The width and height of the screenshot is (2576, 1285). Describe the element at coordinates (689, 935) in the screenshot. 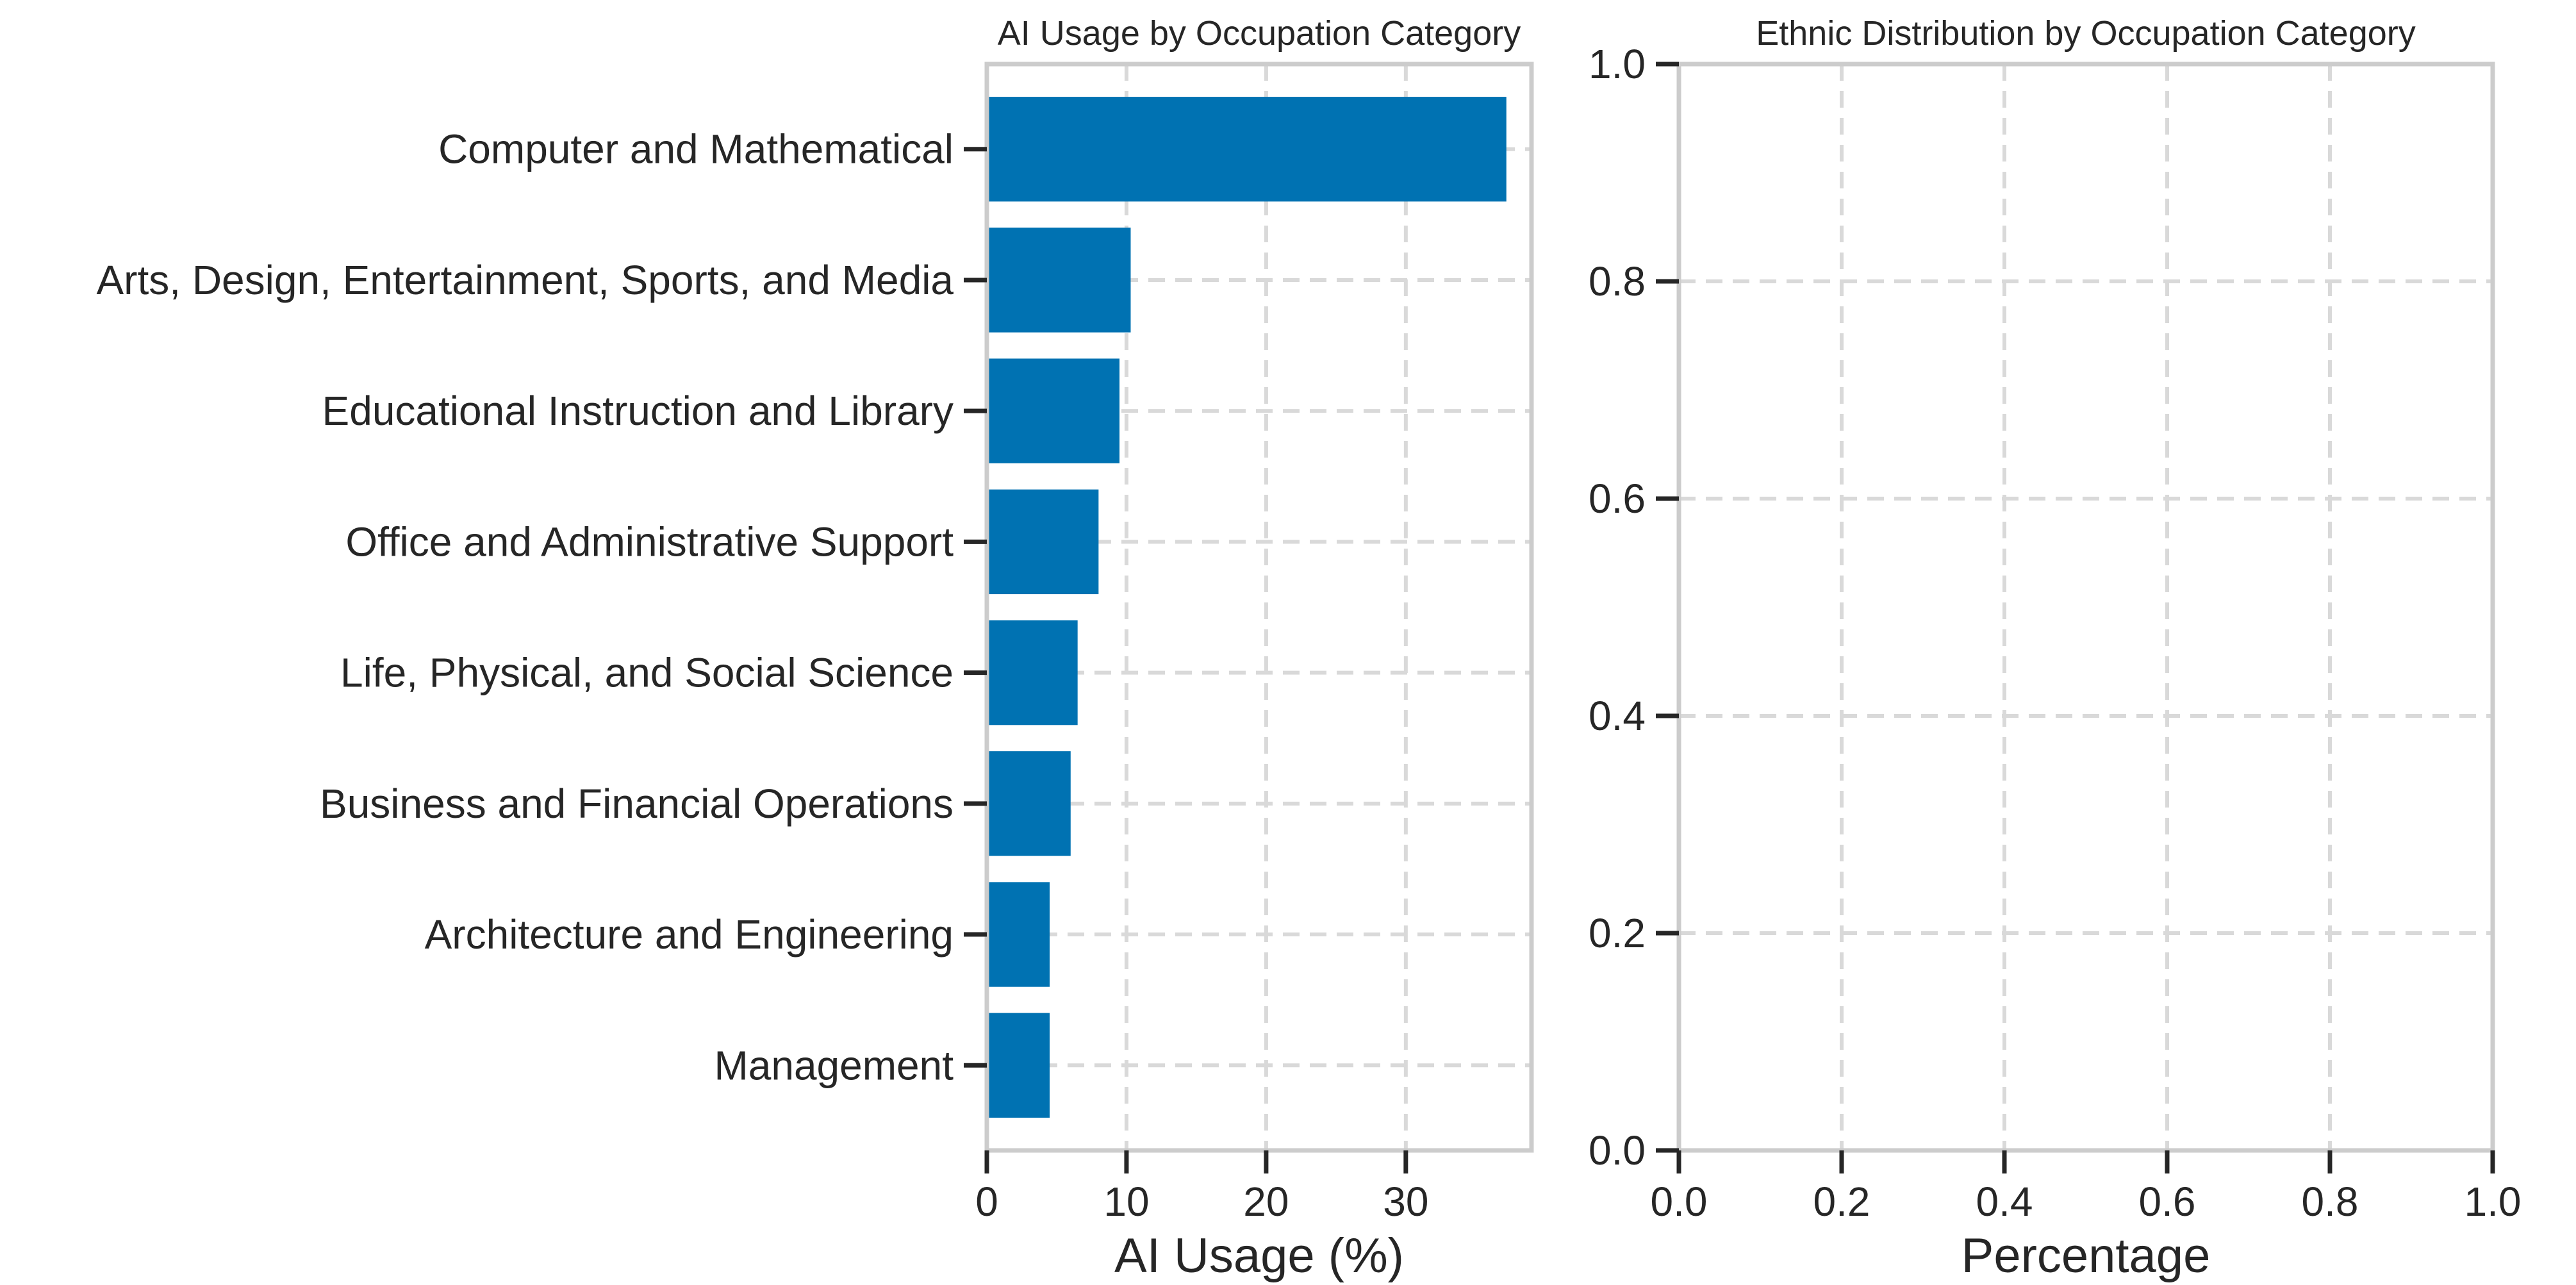

I see `ai-usage-category-label-1: Architecture and Engineering` at that location.